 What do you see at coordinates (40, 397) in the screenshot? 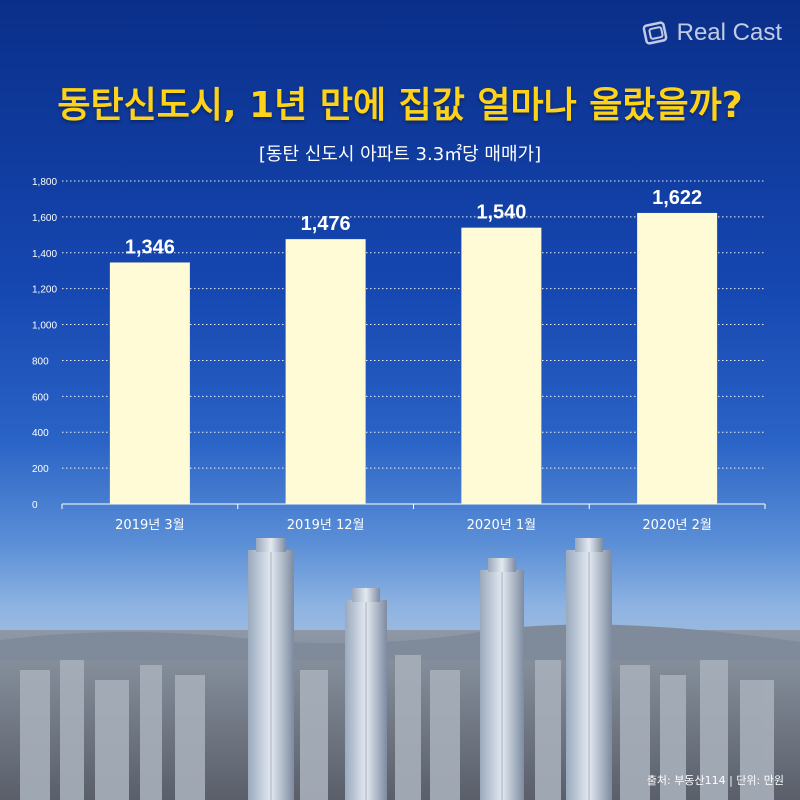
I see `y-tick-label: 600` at bounding box center [40, 397].